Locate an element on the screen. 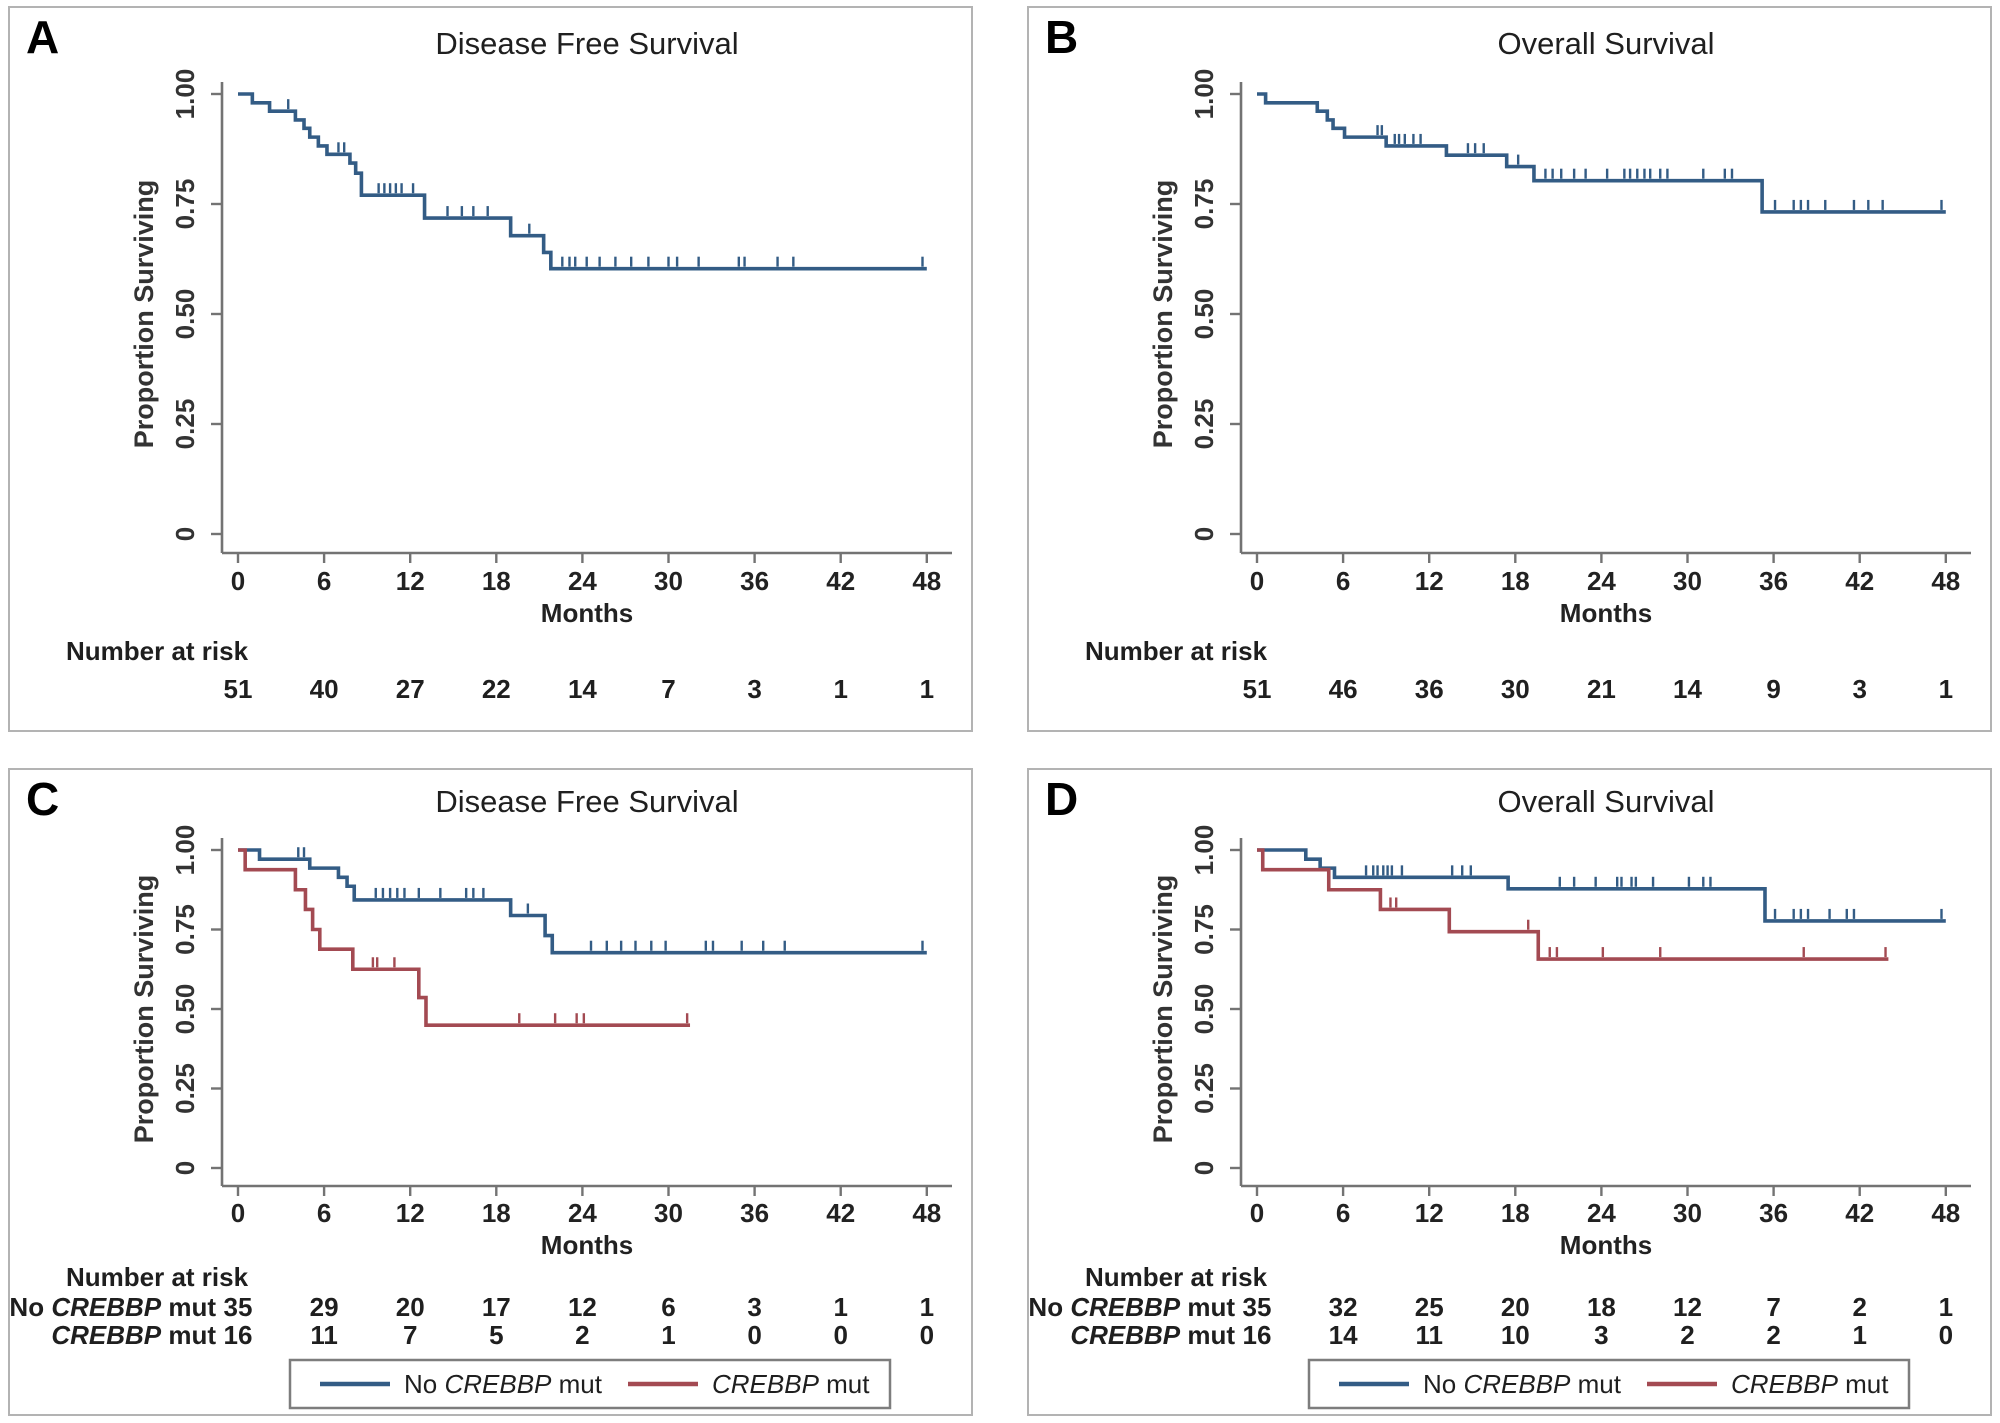 Image resolution: width=2000 pixels, height=1423 pixels. risk-count: 22 is located at coordinates (496, 689).